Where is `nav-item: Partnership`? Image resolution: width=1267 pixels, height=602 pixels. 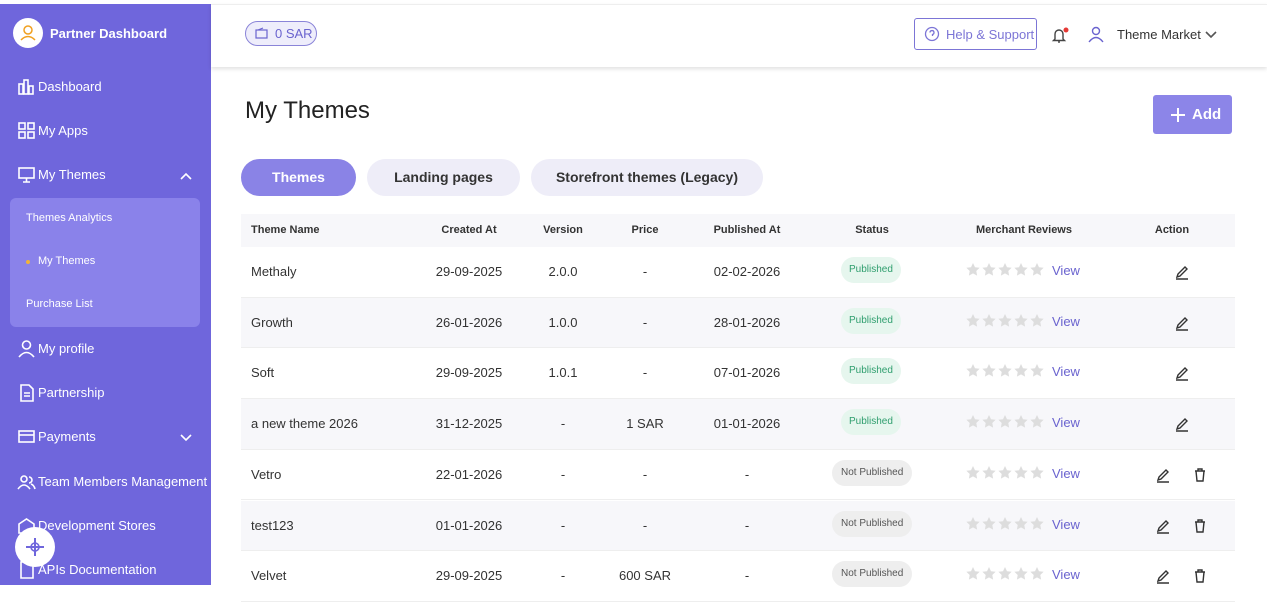 nav-item: Partnership is located at coordinates (71, 392).